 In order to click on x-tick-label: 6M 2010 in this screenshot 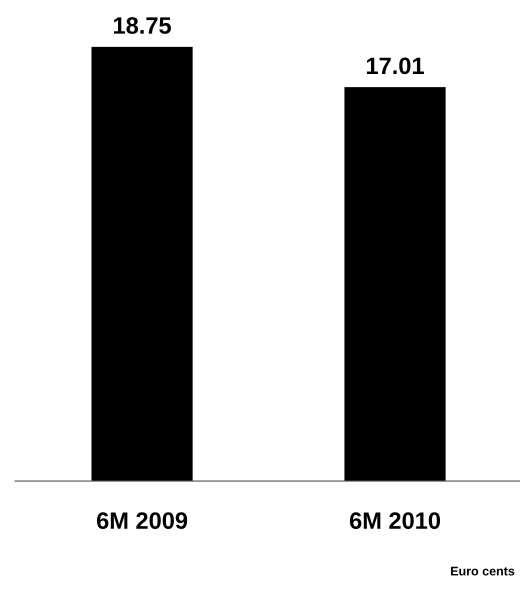, I will do `click(395, 520)`.